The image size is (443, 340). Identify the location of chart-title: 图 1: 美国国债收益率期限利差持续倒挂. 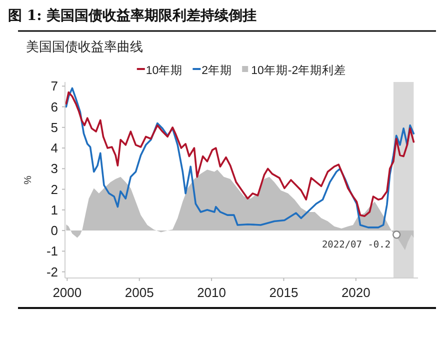
(132, 15).